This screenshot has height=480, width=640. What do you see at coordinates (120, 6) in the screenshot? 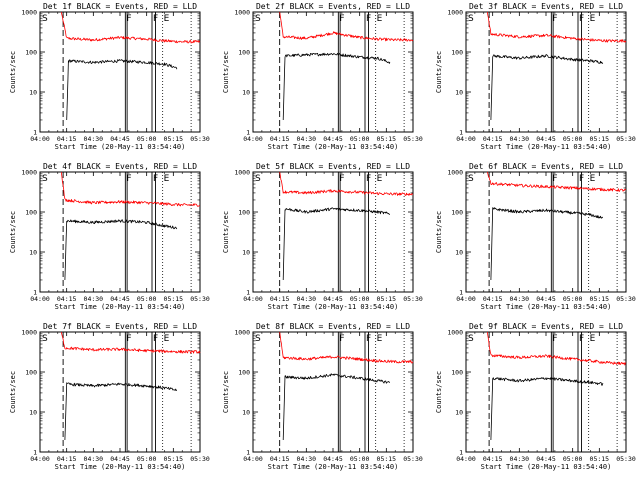
I see `panel-title: Det 1f BLACK = Events, RED = LLD` at bounding box center [120, 6].